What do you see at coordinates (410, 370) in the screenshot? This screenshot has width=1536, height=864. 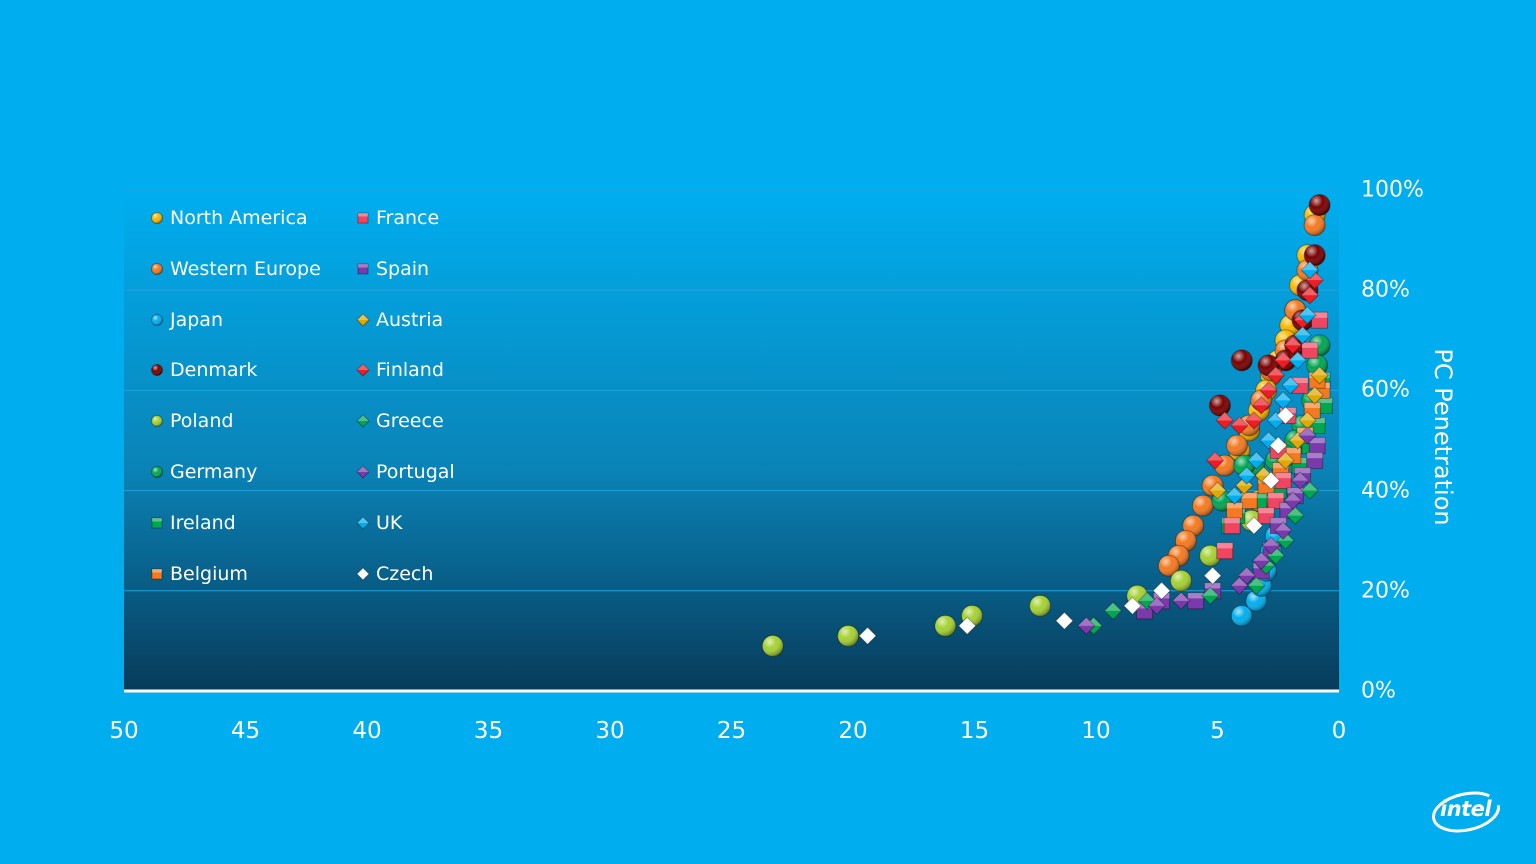 I see `legend-label: Finland` at bounding box center [410, 370].